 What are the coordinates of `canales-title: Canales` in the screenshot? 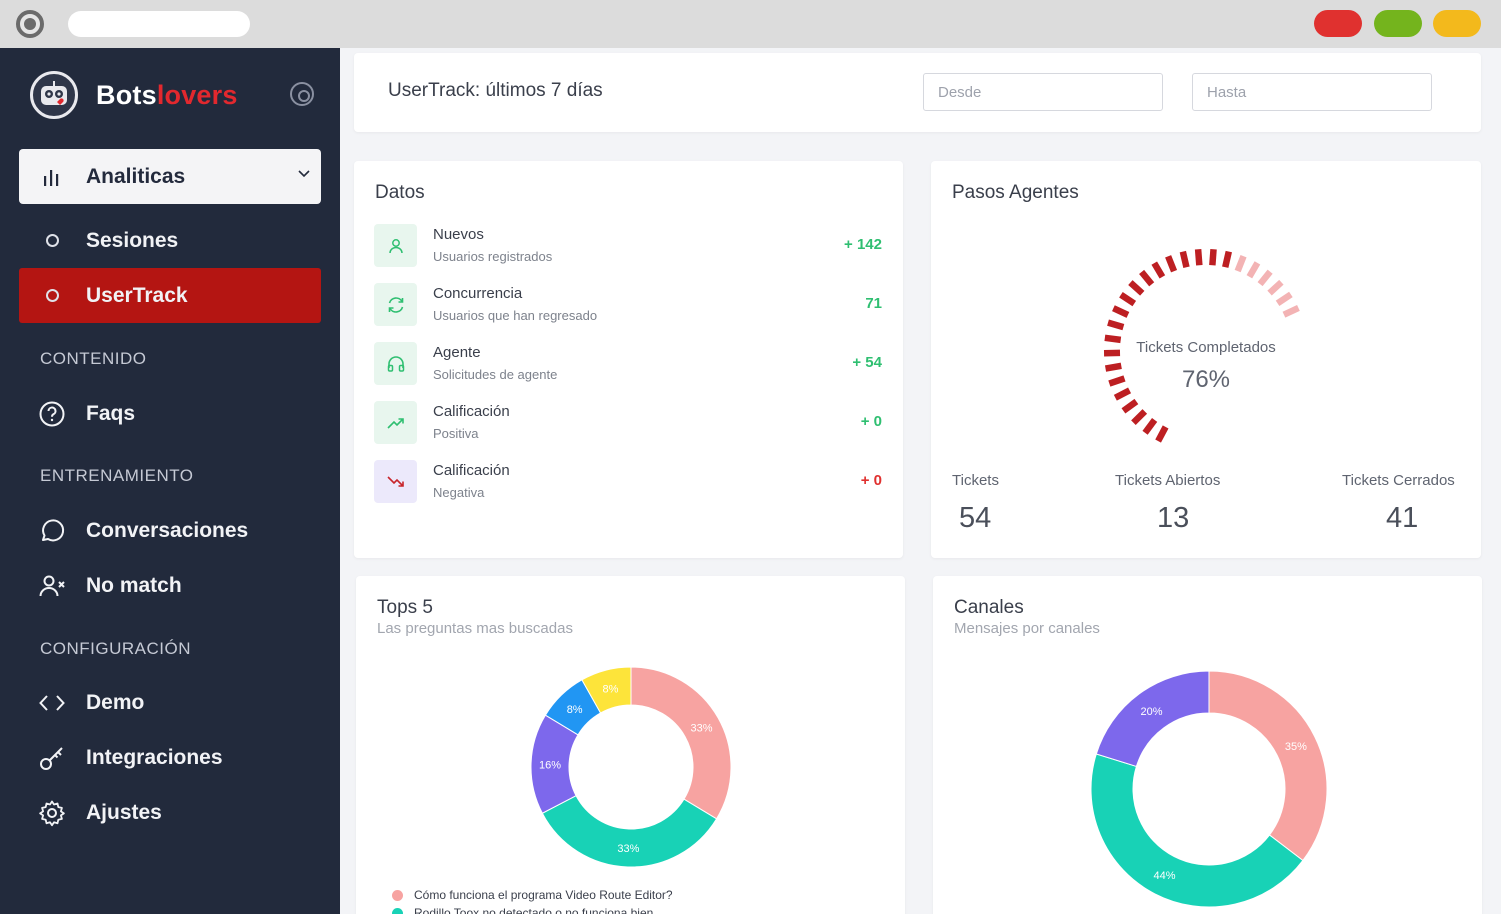 It's located at (989, 607).